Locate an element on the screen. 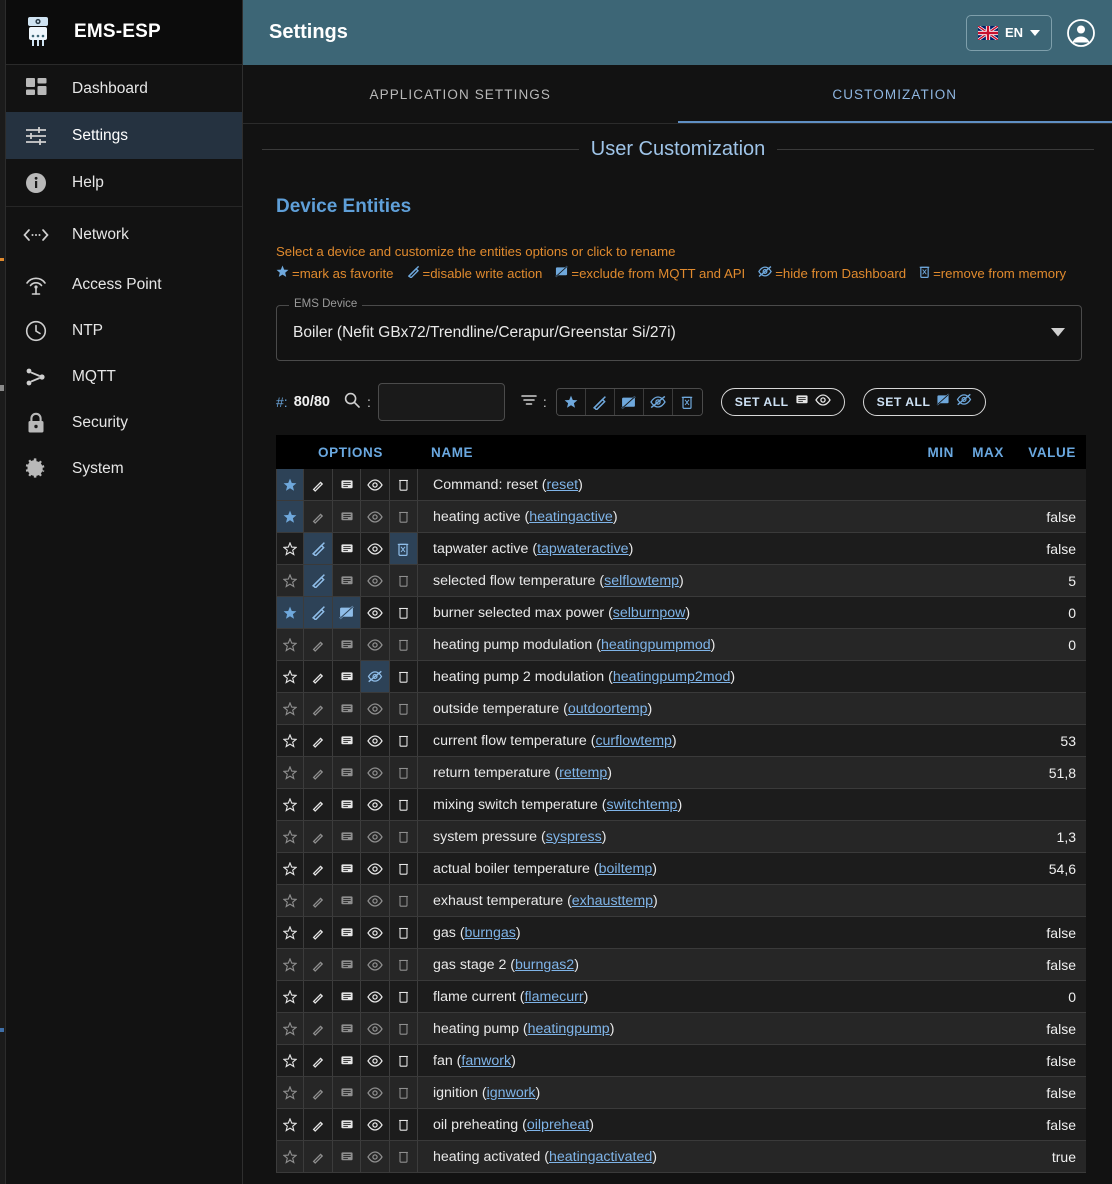 This screenshot has width=1112, height=1184. table-row: heating activated (heatingactivated) true is located at coordinates (681, 1157).